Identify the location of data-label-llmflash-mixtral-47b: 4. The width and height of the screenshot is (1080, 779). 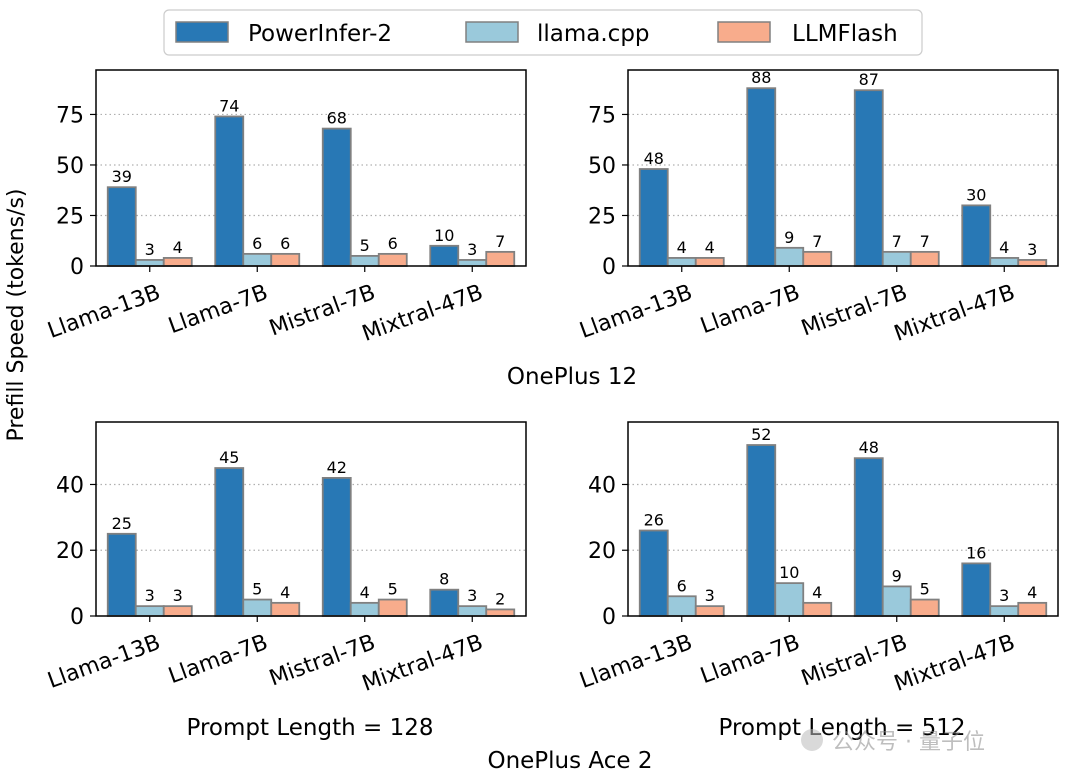
(1032, 592).